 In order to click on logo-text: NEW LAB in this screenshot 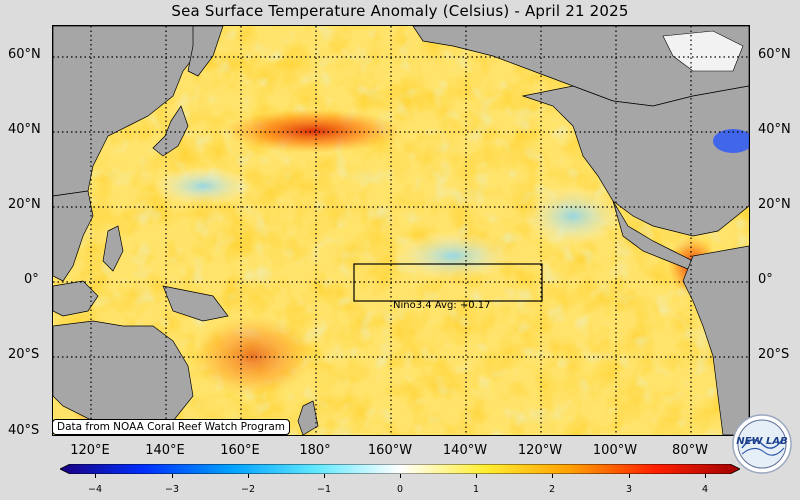, I will do `click(761, 441)`.